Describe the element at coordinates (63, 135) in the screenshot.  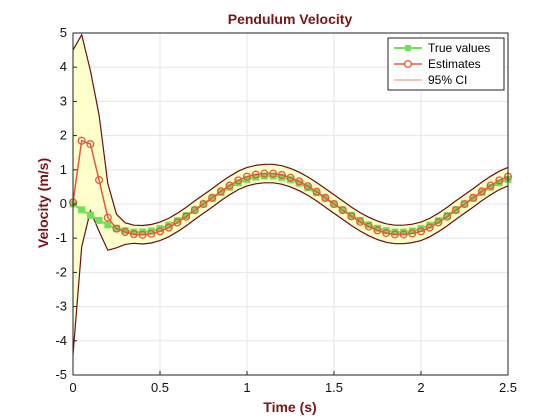
I see `y-tick-label: 2` at that location.